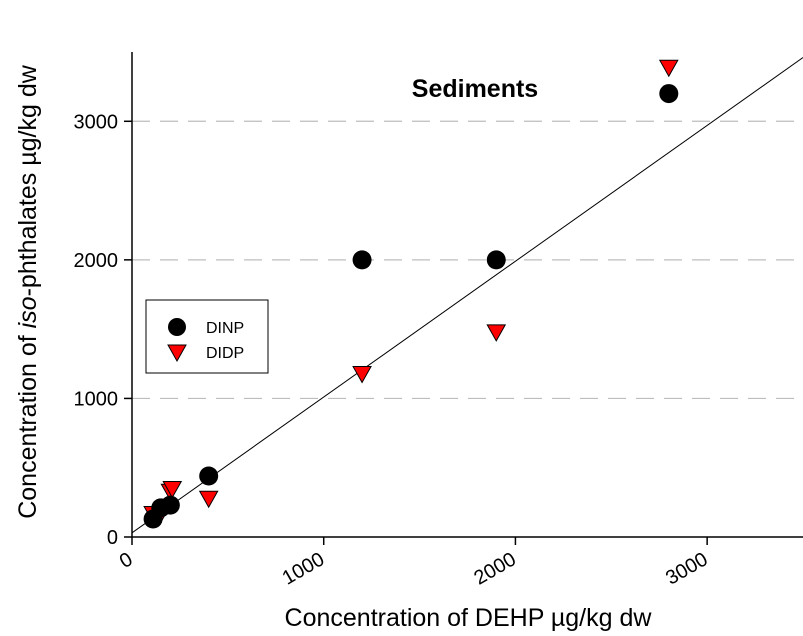 This screenshot has width=803, height=636. I want to click on legend: DINP DIDP, so click(207, 336).